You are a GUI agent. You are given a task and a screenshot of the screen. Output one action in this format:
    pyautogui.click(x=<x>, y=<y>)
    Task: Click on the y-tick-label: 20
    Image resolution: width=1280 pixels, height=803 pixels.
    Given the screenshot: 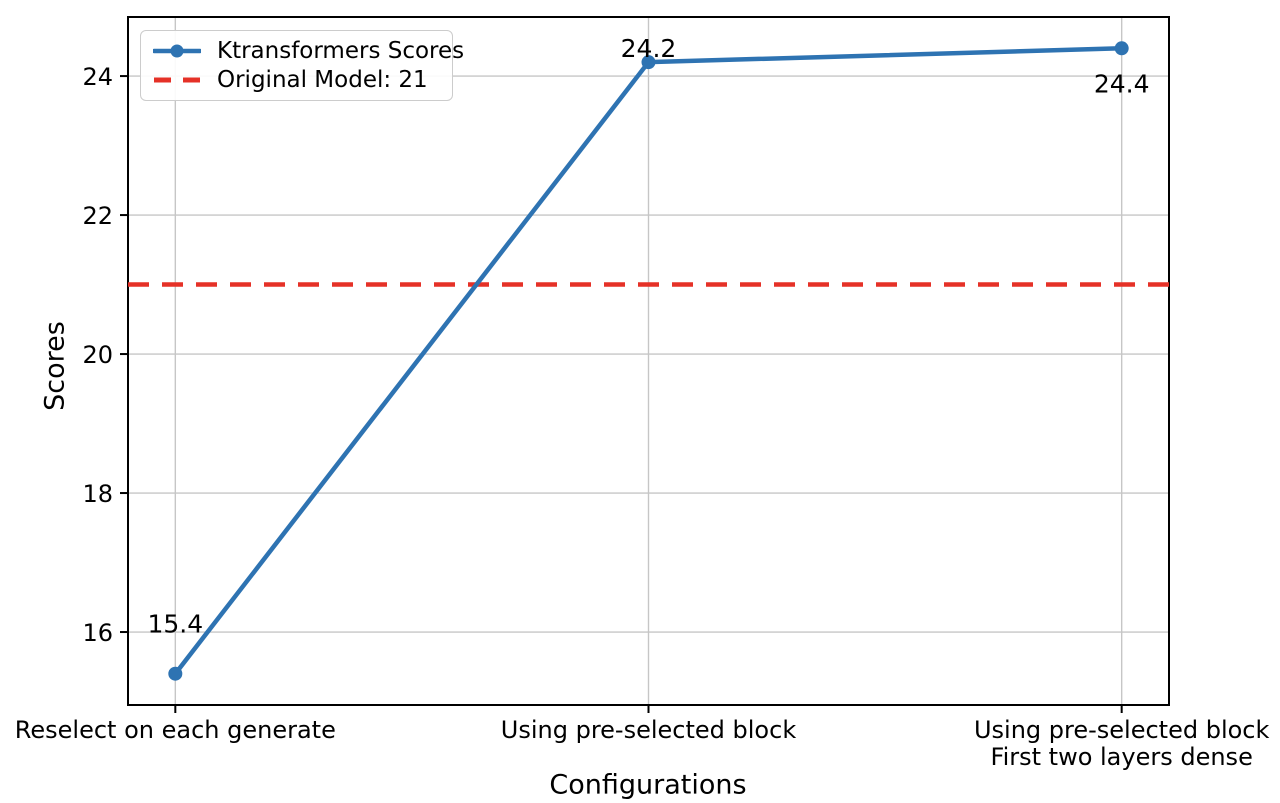 What is the action you would take?
    pyautogui.click(x=97, y=355)
    